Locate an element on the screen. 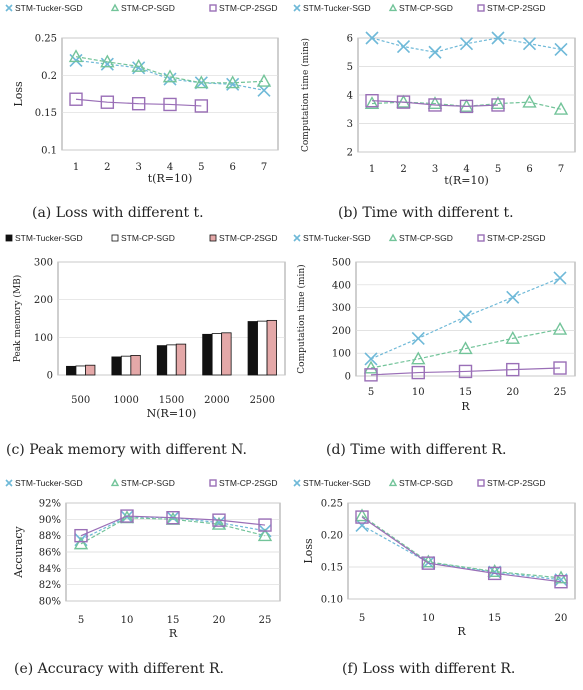  y-tick-label: 90% is located at coordinates (50, 520).